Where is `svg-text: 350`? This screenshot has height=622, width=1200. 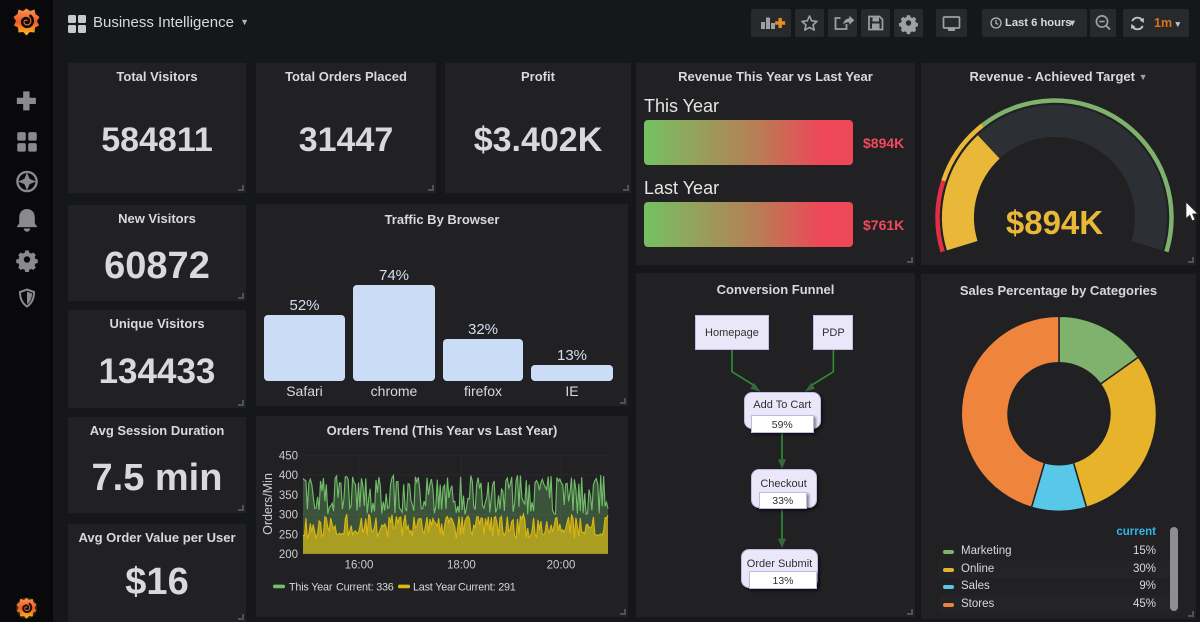 svg-text: 350 is located at coordinates (288, 496).